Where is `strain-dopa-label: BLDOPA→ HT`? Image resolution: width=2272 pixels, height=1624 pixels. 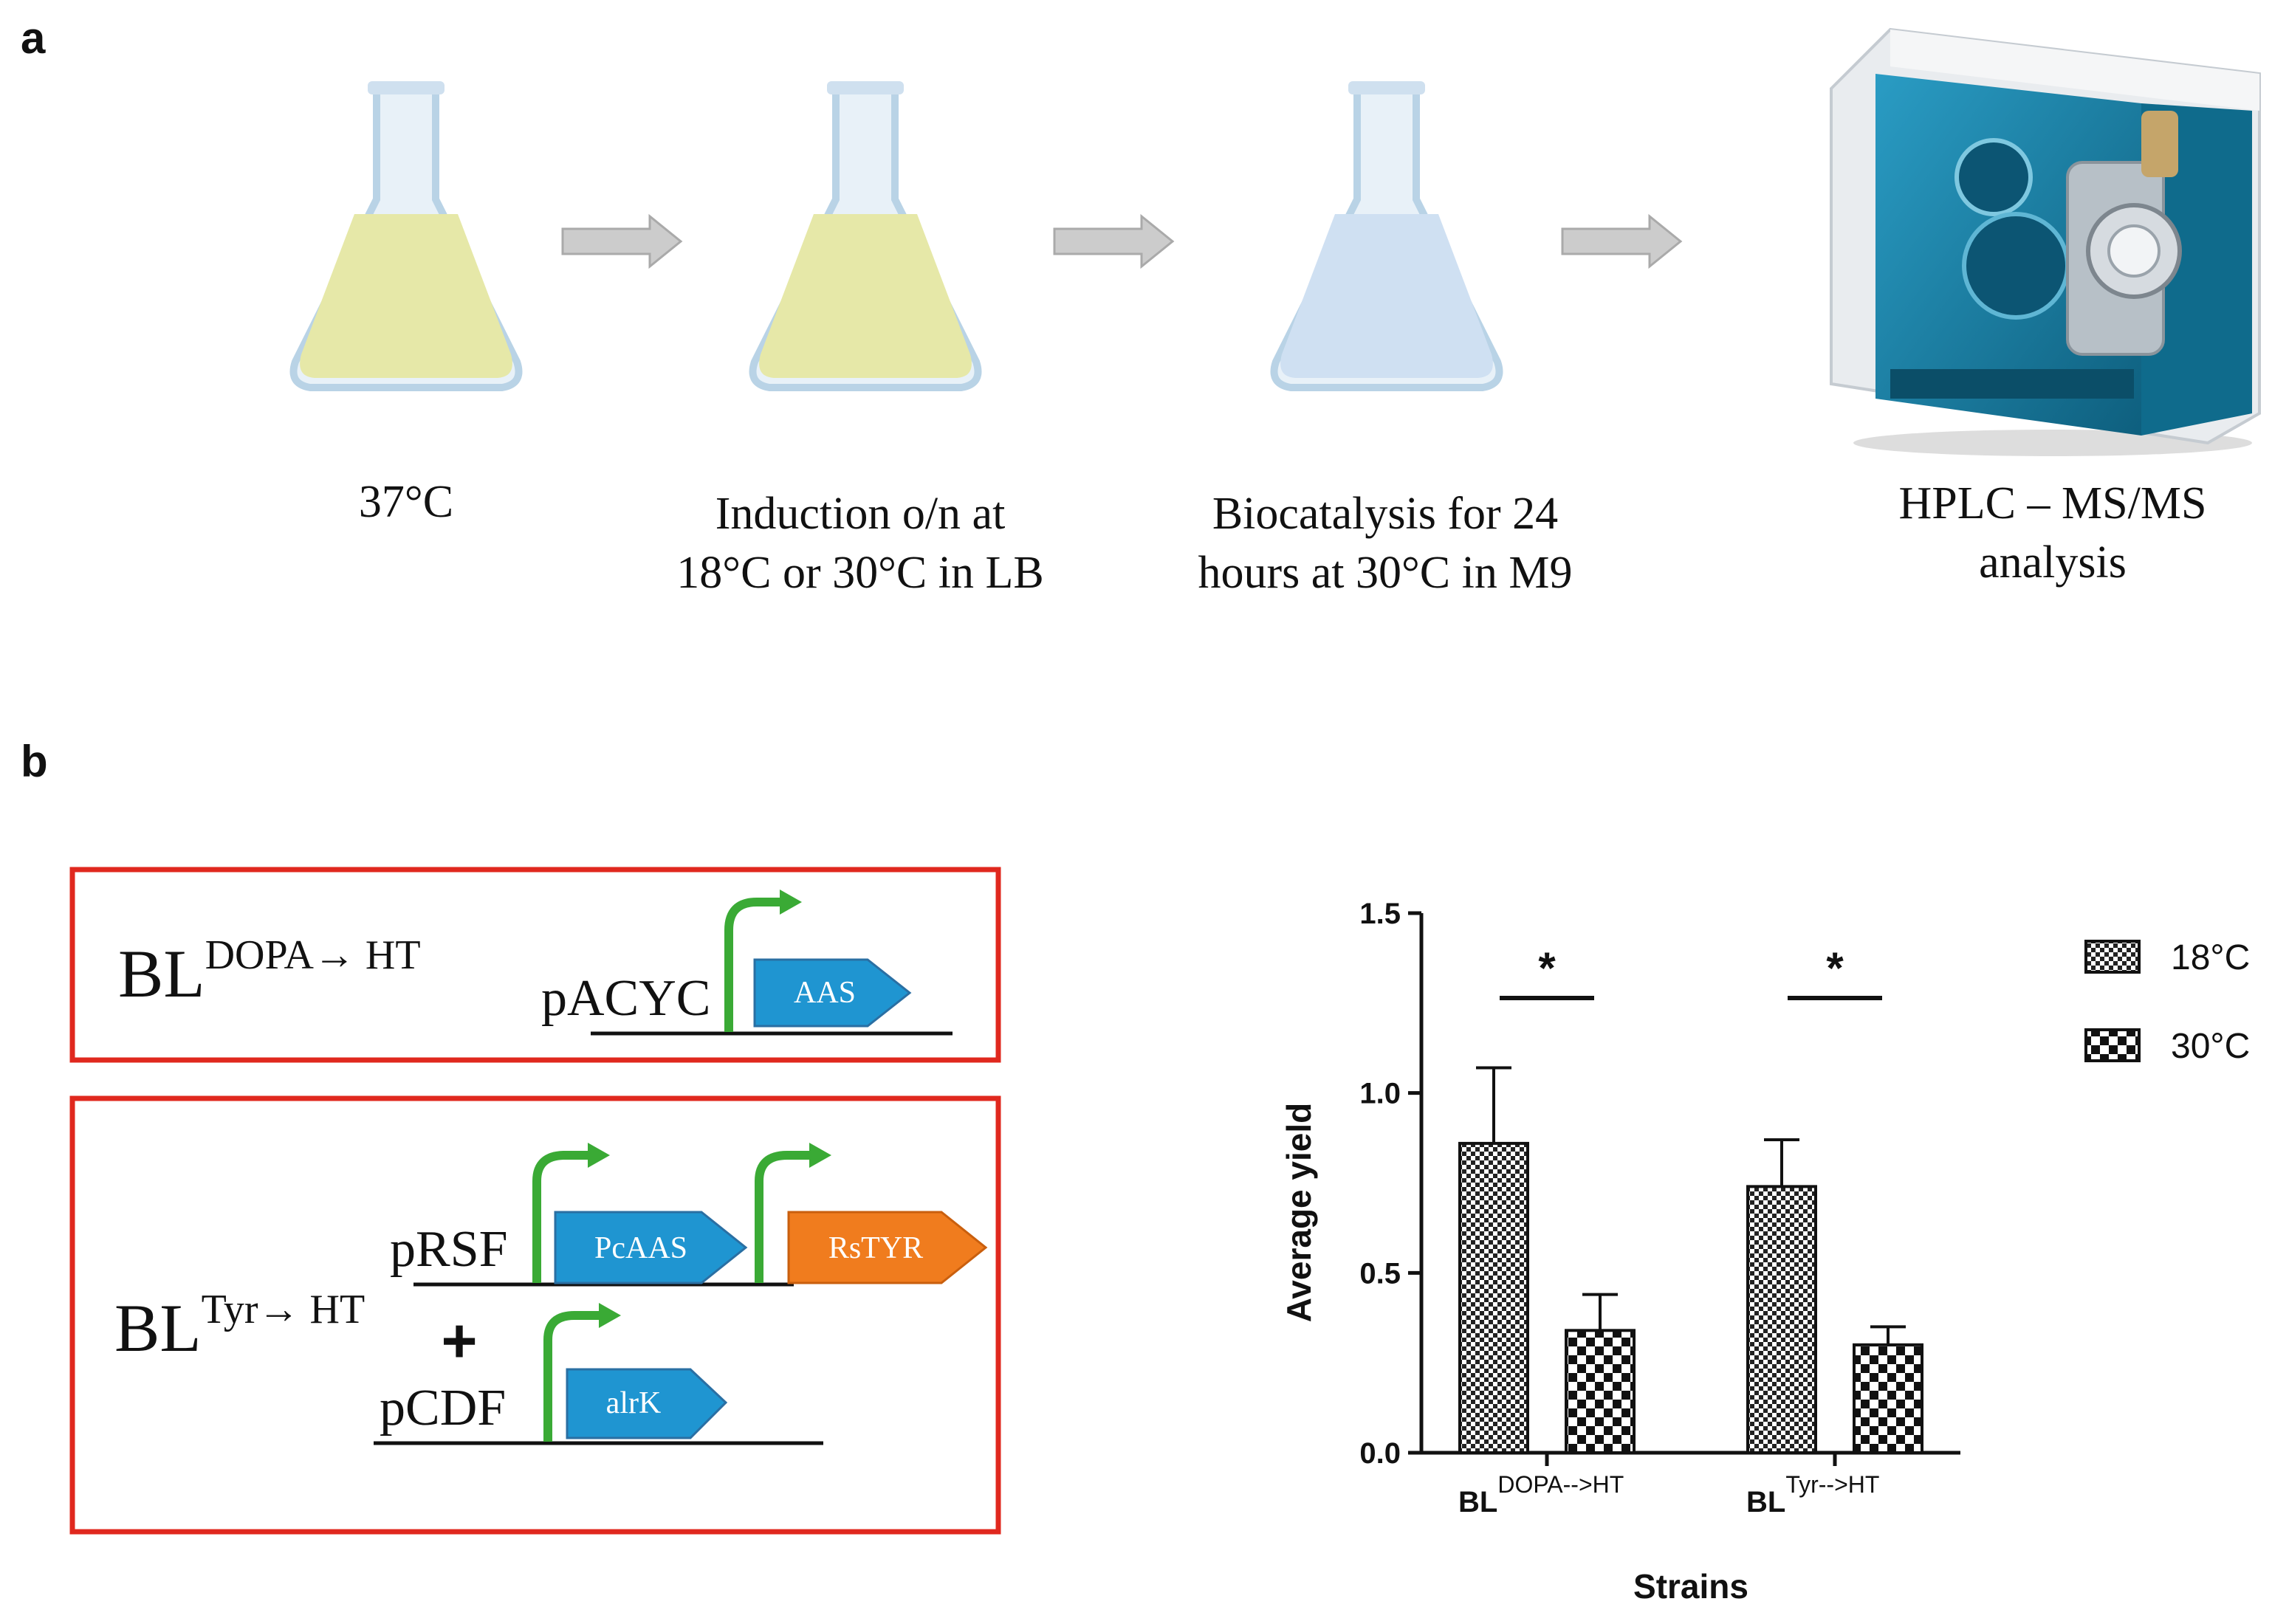 strain-dopa-label: BLDOPA→ HT is located at coordinates (270, 971).